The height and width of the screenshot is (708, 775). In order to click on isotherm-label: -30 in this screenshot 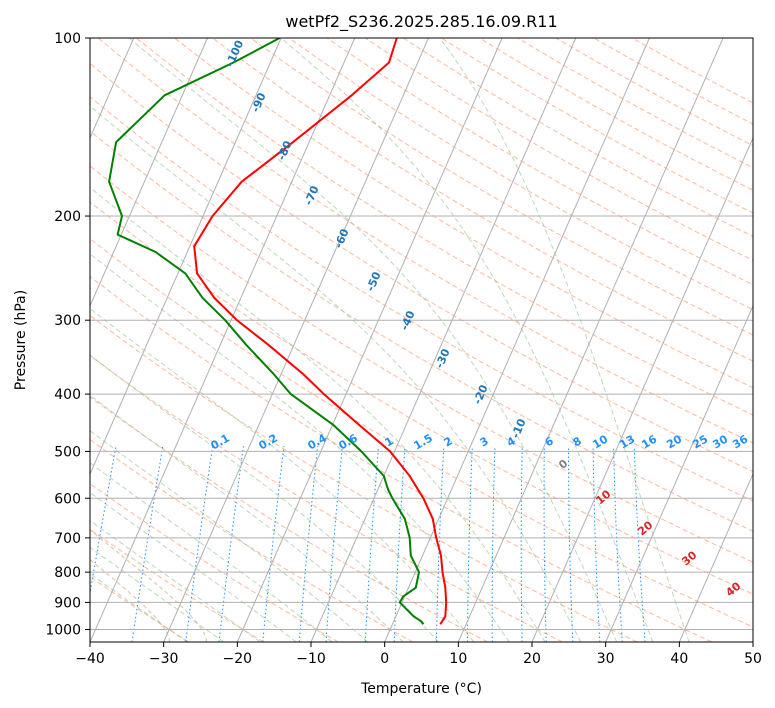, I will do `click(443, 359)`.